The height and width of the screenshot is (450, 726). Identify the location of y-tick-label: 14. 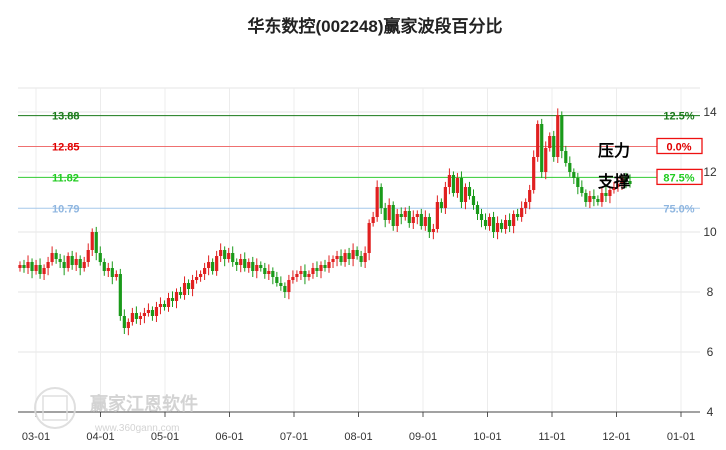
(710, 112).